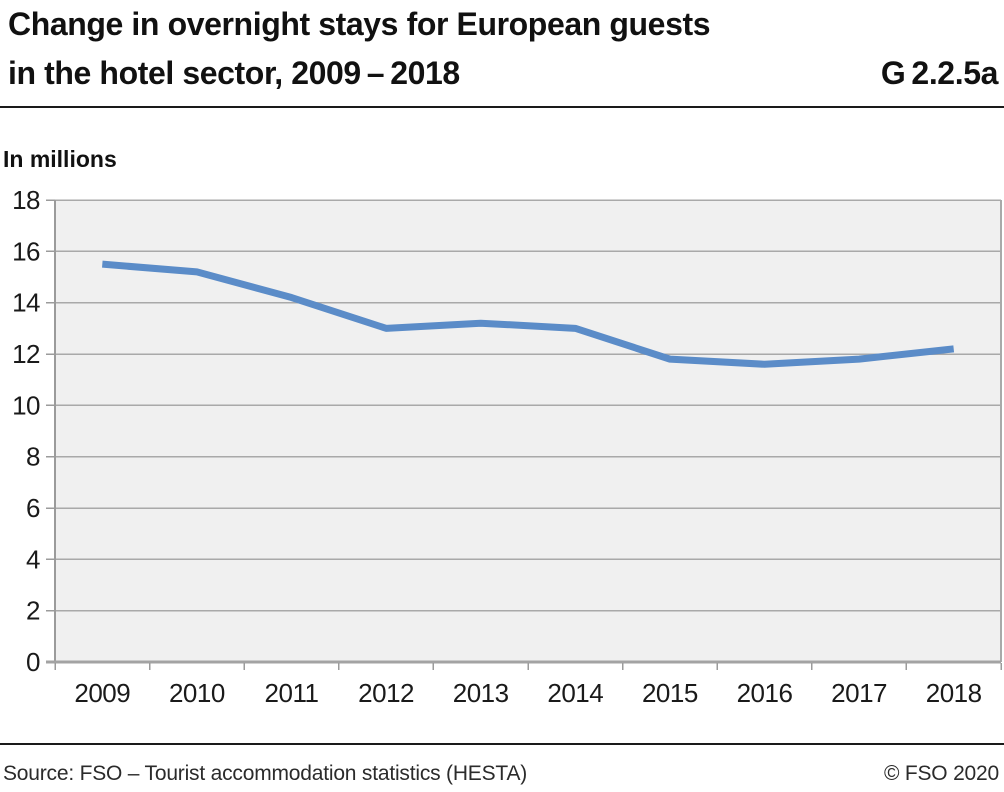  Describe the element at coordinates (954, 693) in the screenshot. I see `x-tick-label: 2018` at that location.